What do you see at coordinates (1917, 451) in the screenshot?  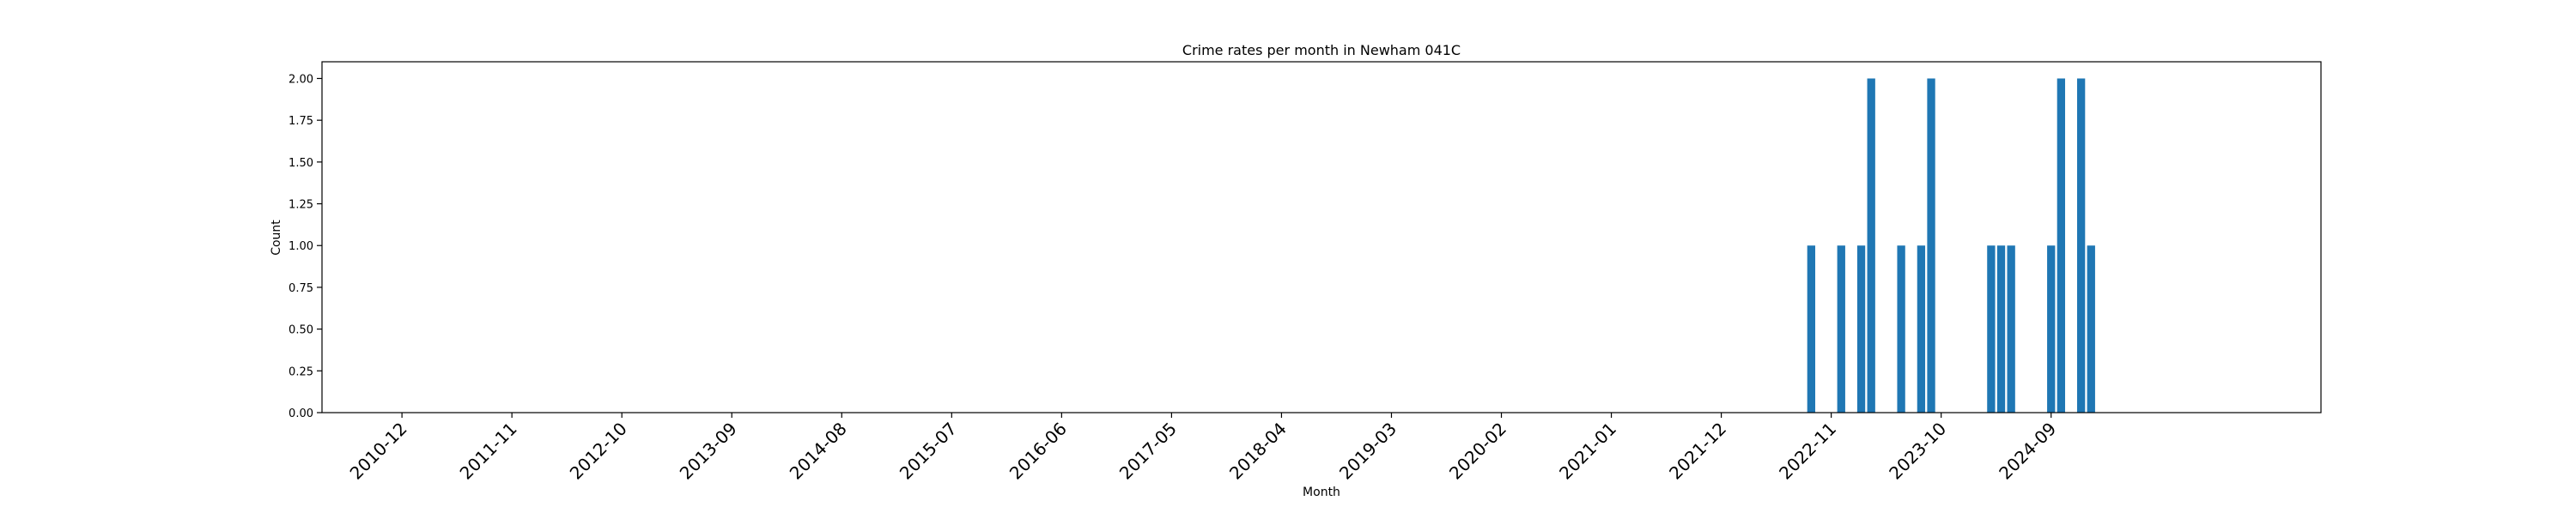 I see `x-tick-label: 2023-10` at bounding box center [1917, 451].